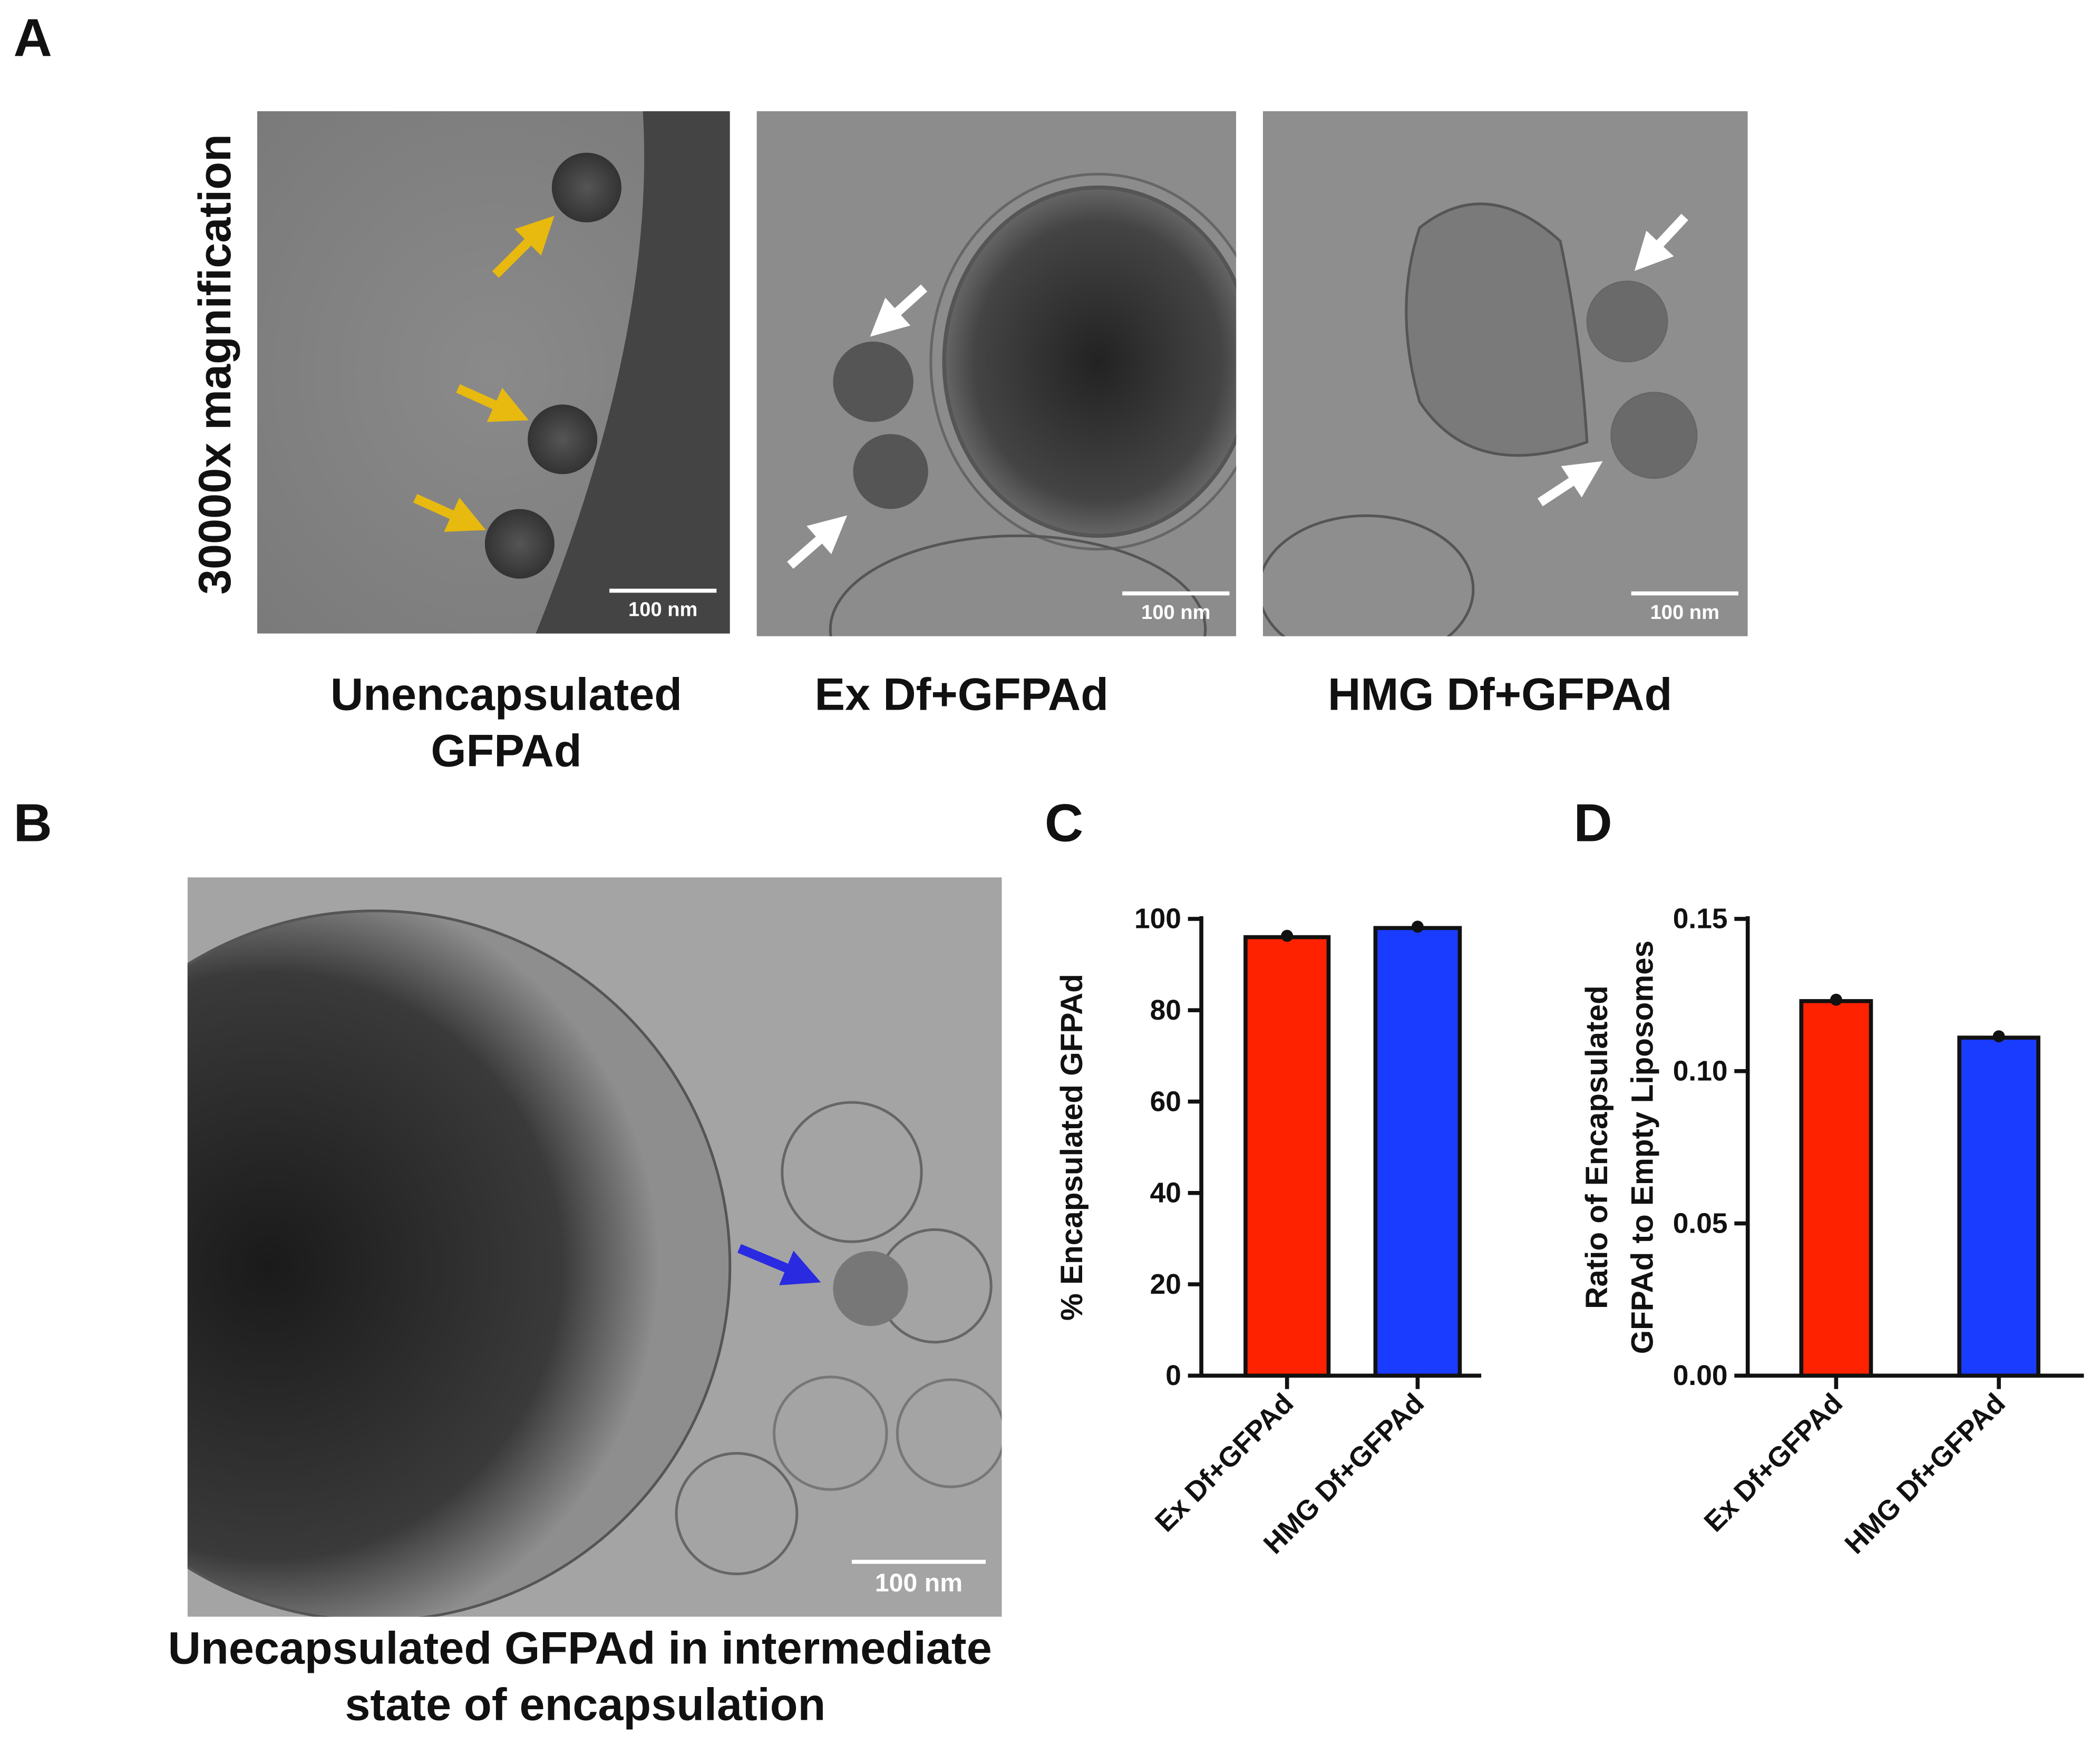 The width and height of the screenshot is (2100, 1744). Describe the element at coordinates (1597, 1147) in the screenshot. I see `y-axis-title: Ratio of Encapsulated` at that location.